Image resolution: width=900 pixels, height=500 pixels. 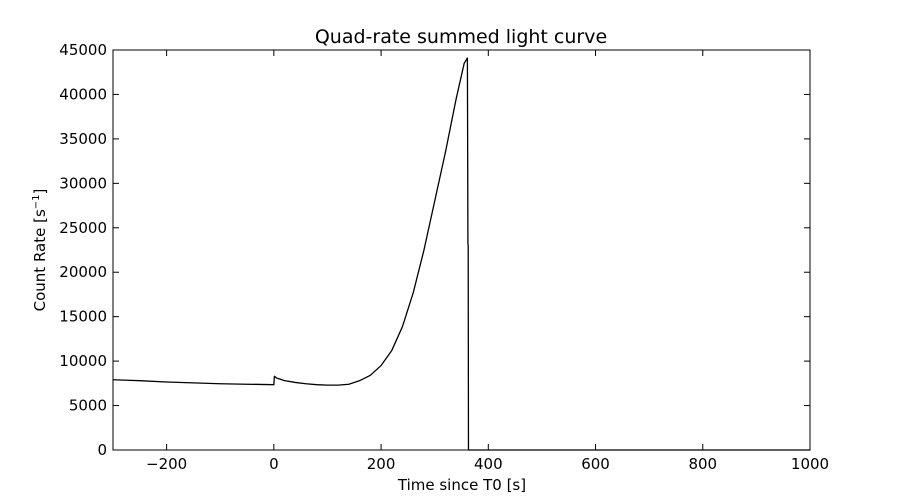 I want to click on y-axis-label-end: ], so click(x=40, y=192).